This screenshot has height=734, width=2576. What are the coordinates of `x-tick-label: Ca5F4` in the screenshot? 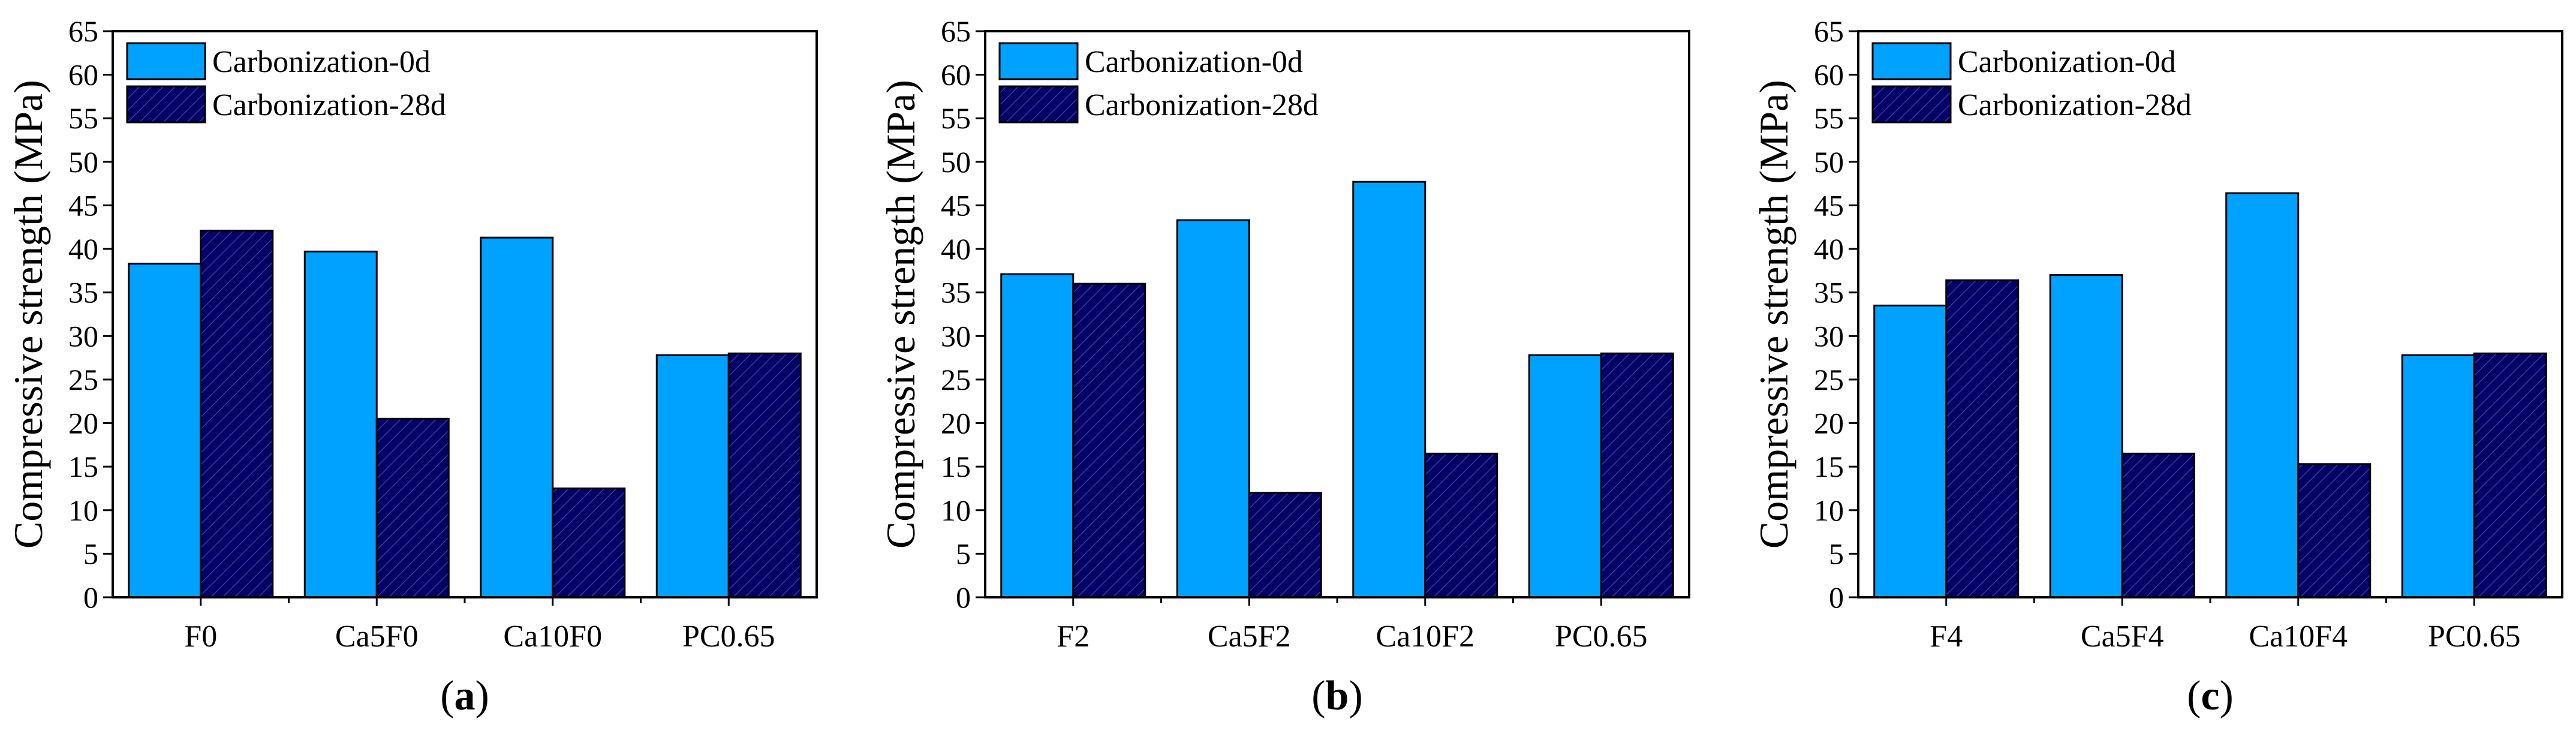 It's located at (2122, 636).